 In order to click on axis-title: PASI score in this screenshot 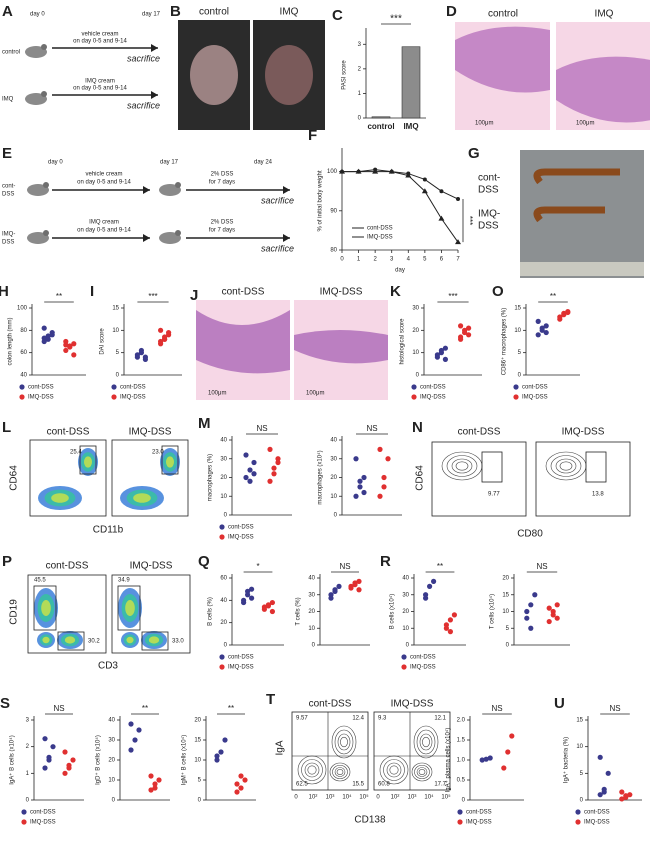, I will do `click(345, 75)`.